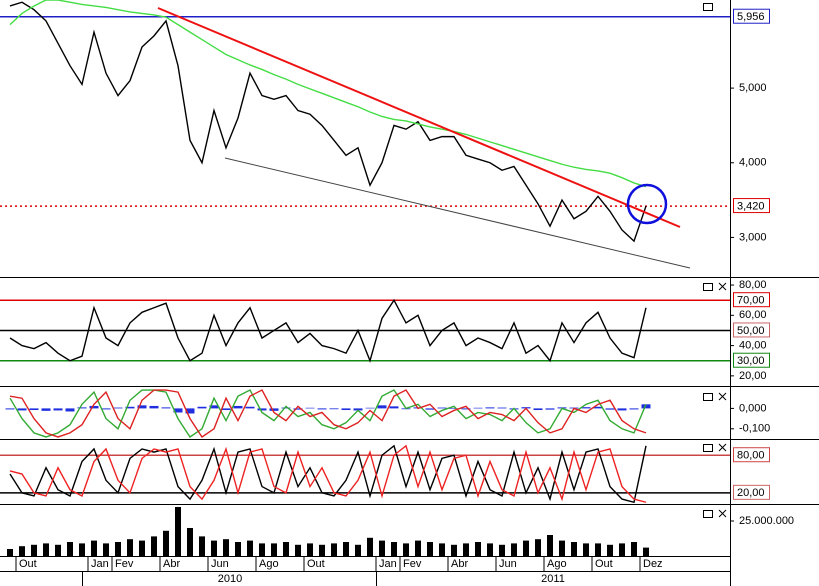  I want to click on level-label: 50,00, so click(751, 331).